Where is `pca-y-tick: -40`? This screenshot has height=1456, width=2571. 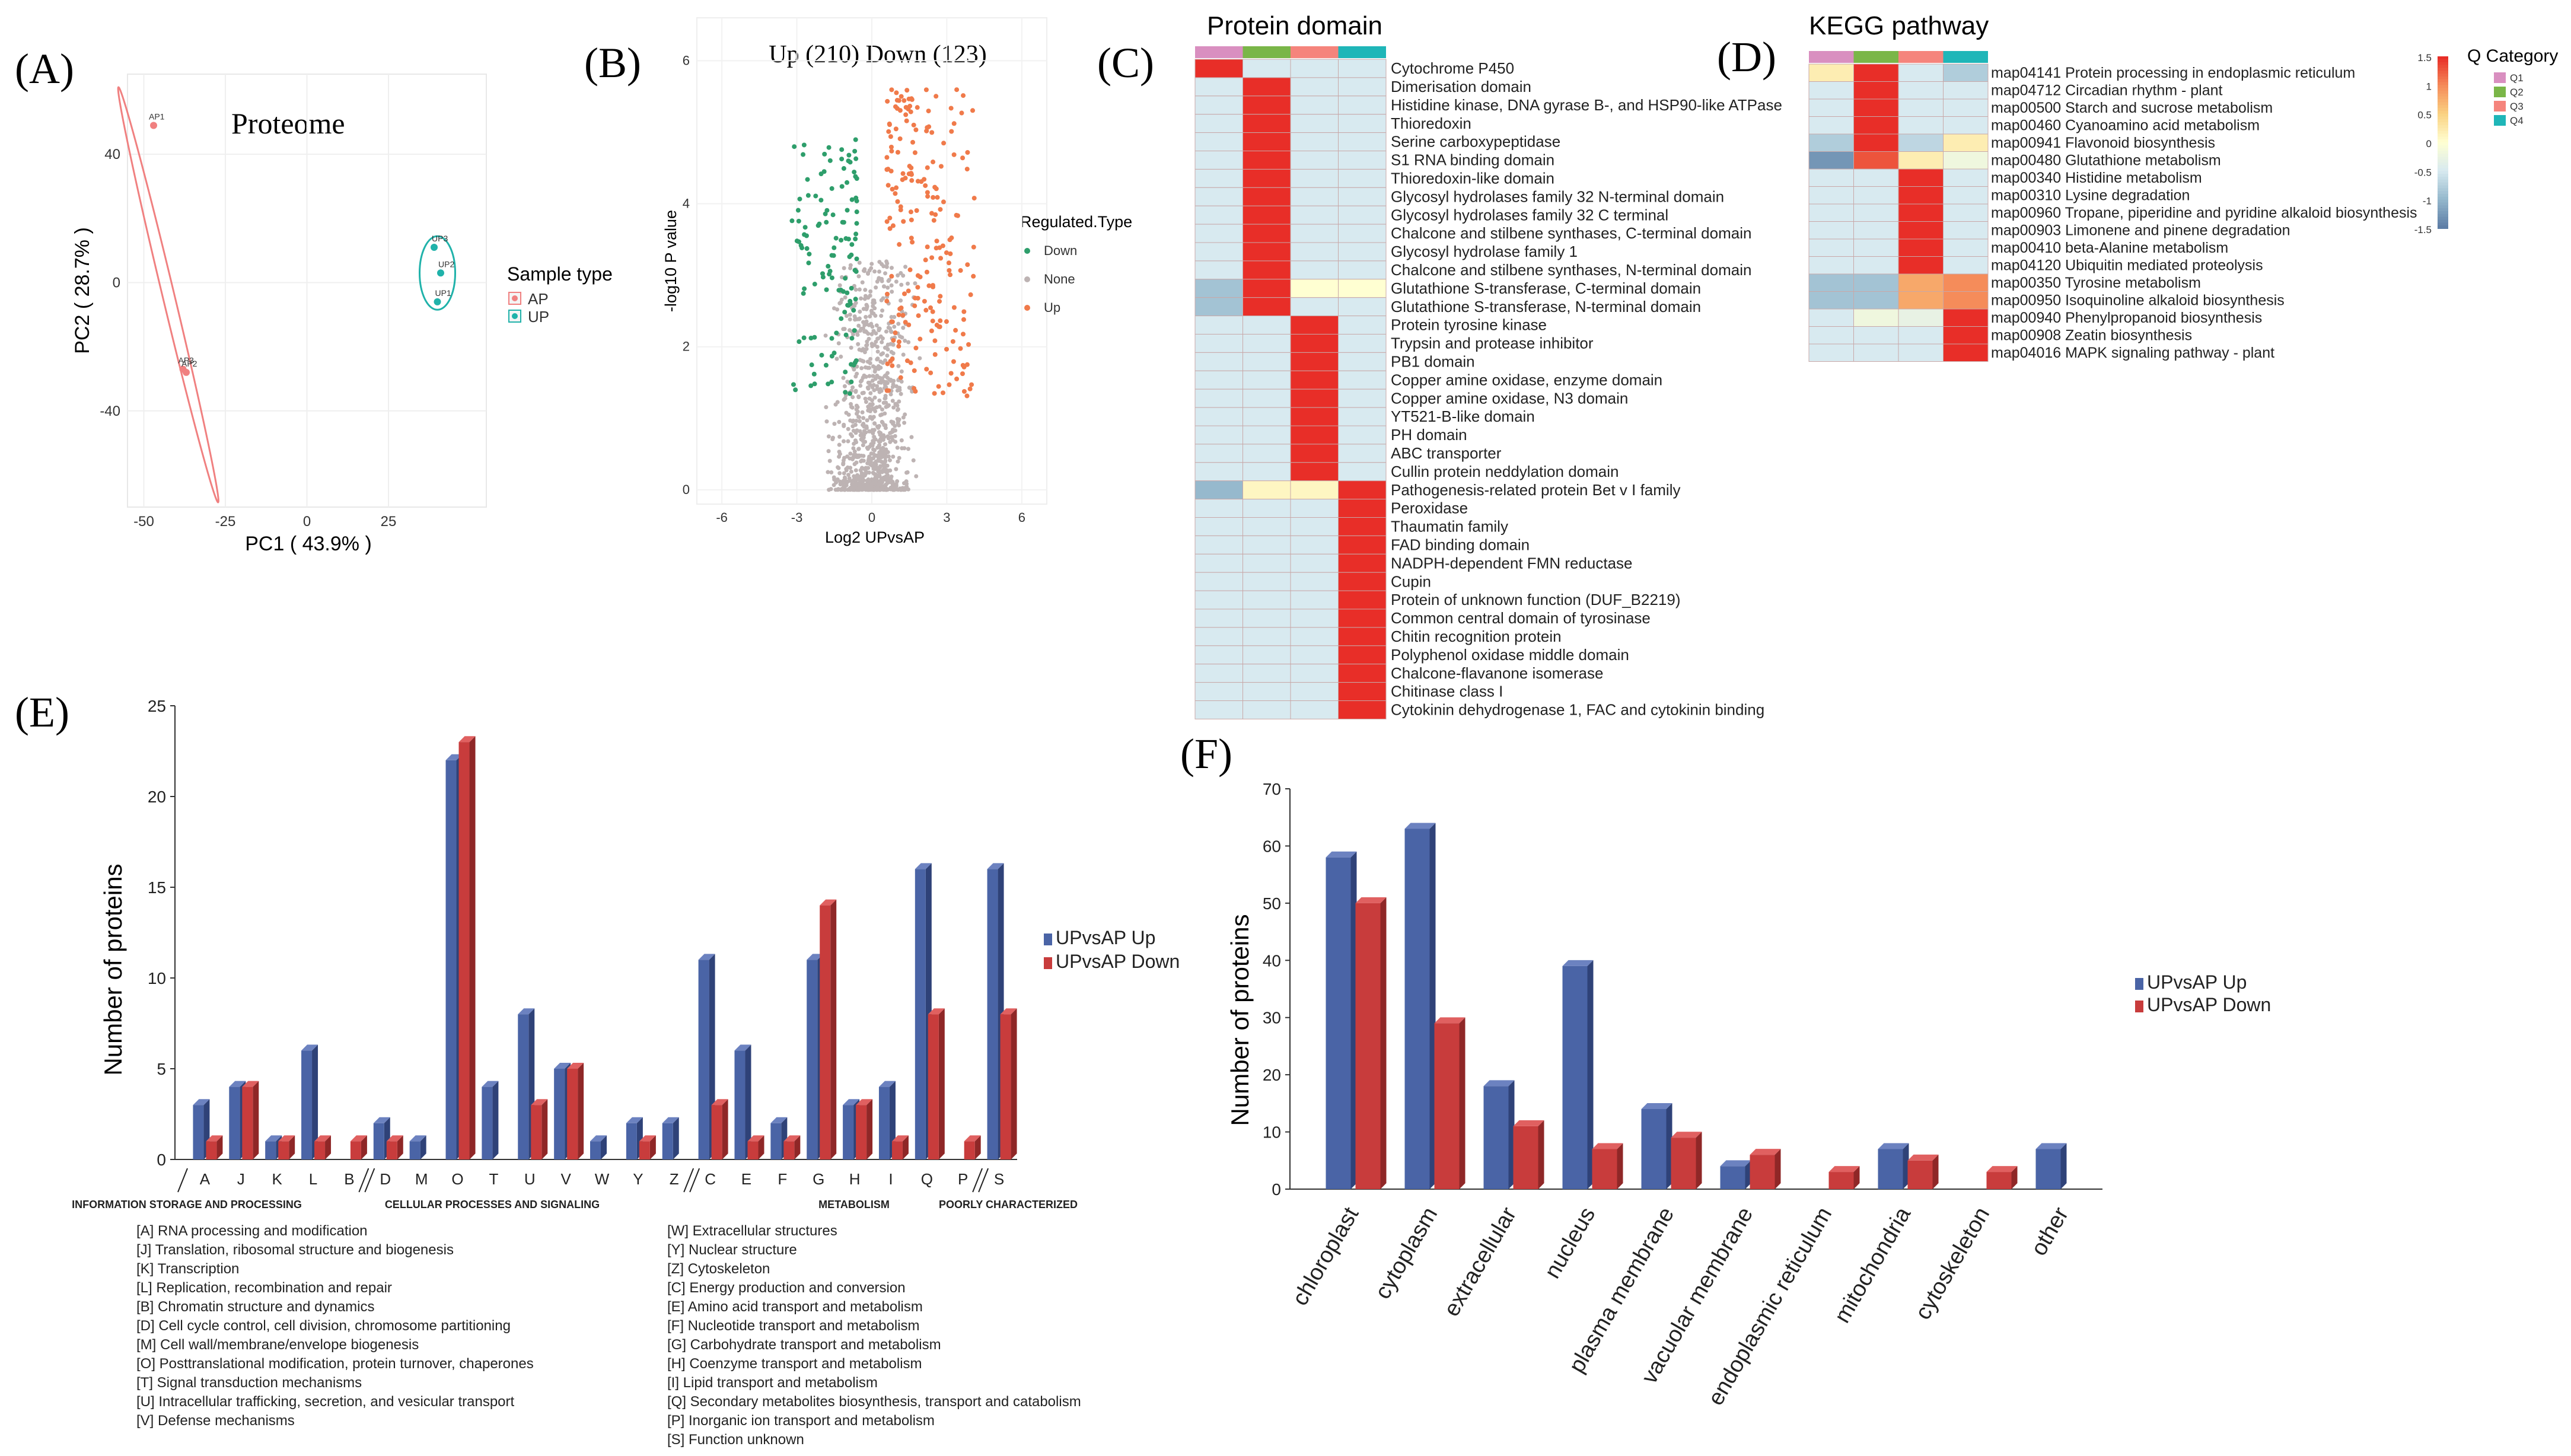
pca-y-tick: -40 is located at coordinates (110, 411).